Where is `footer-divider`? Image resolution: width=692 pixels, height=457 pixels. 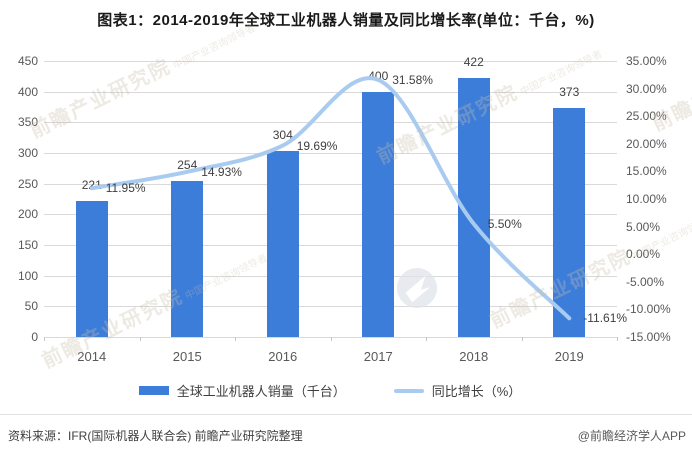
footer-divider is located at coordinates (346, 414).